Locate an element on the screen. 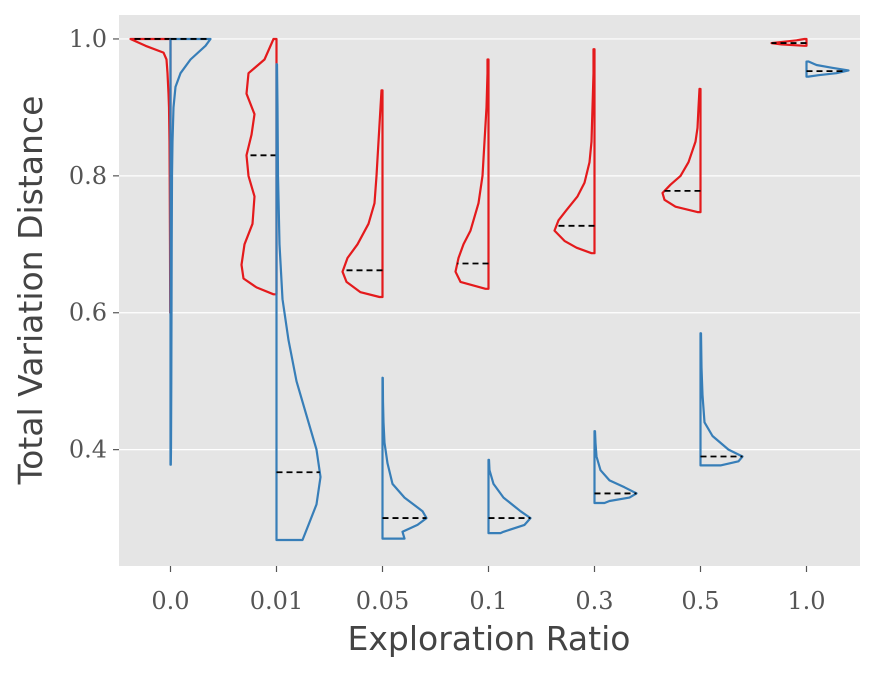 The image size is (875, 675). y-tick-label: 0.6 is located at coordinates (88, 313).